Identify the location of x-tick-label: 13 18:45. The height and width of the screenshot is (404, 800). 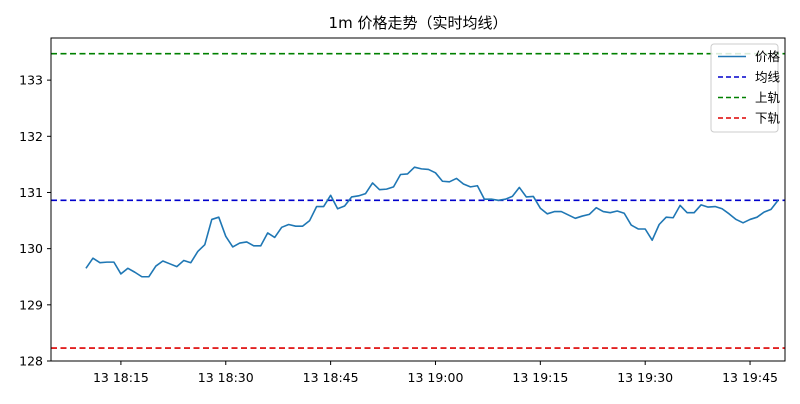
(331, 377).